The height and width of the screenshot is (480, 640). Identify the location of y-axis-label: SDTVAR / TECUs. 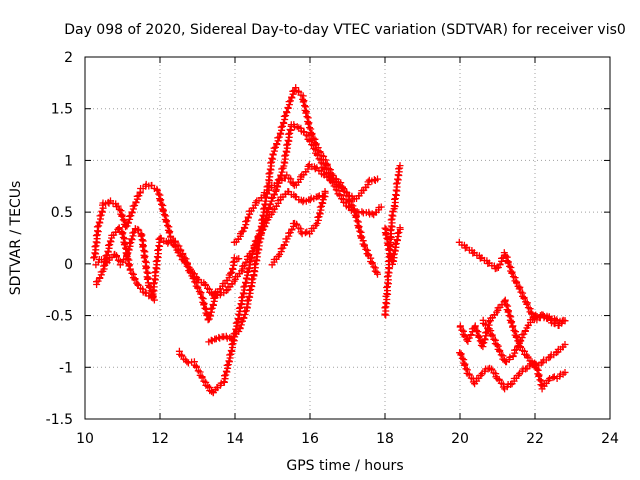
(16, 238).